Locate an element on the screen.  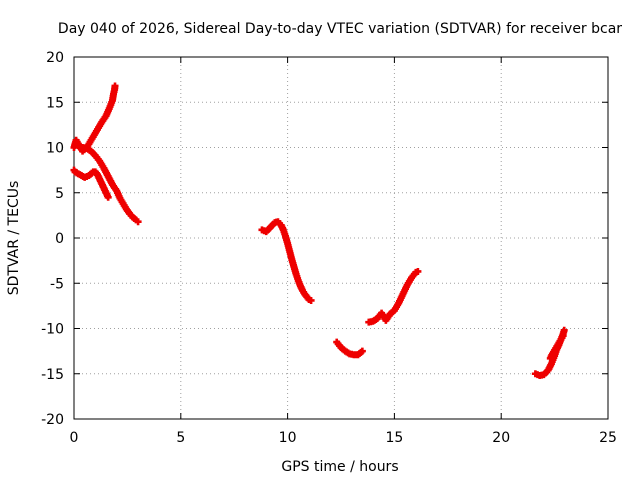
series-track-f is located at coordinates (393, 296).